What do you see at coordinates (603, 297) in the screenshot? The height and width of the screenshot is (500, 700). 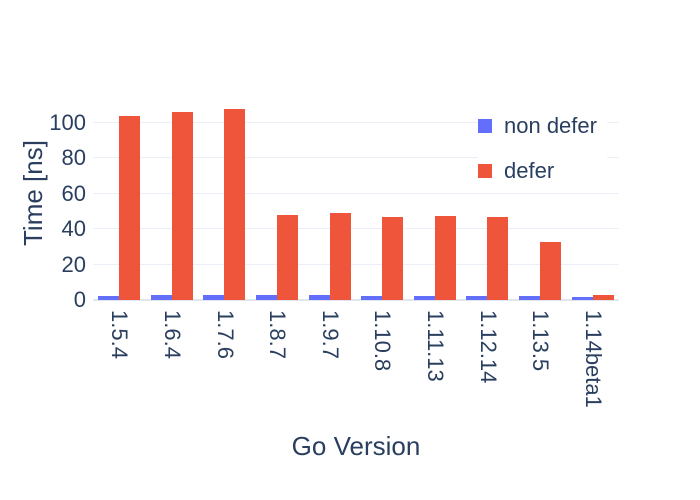 I see `bar-defer-1.14beta1` at bounding box center [603, 297].